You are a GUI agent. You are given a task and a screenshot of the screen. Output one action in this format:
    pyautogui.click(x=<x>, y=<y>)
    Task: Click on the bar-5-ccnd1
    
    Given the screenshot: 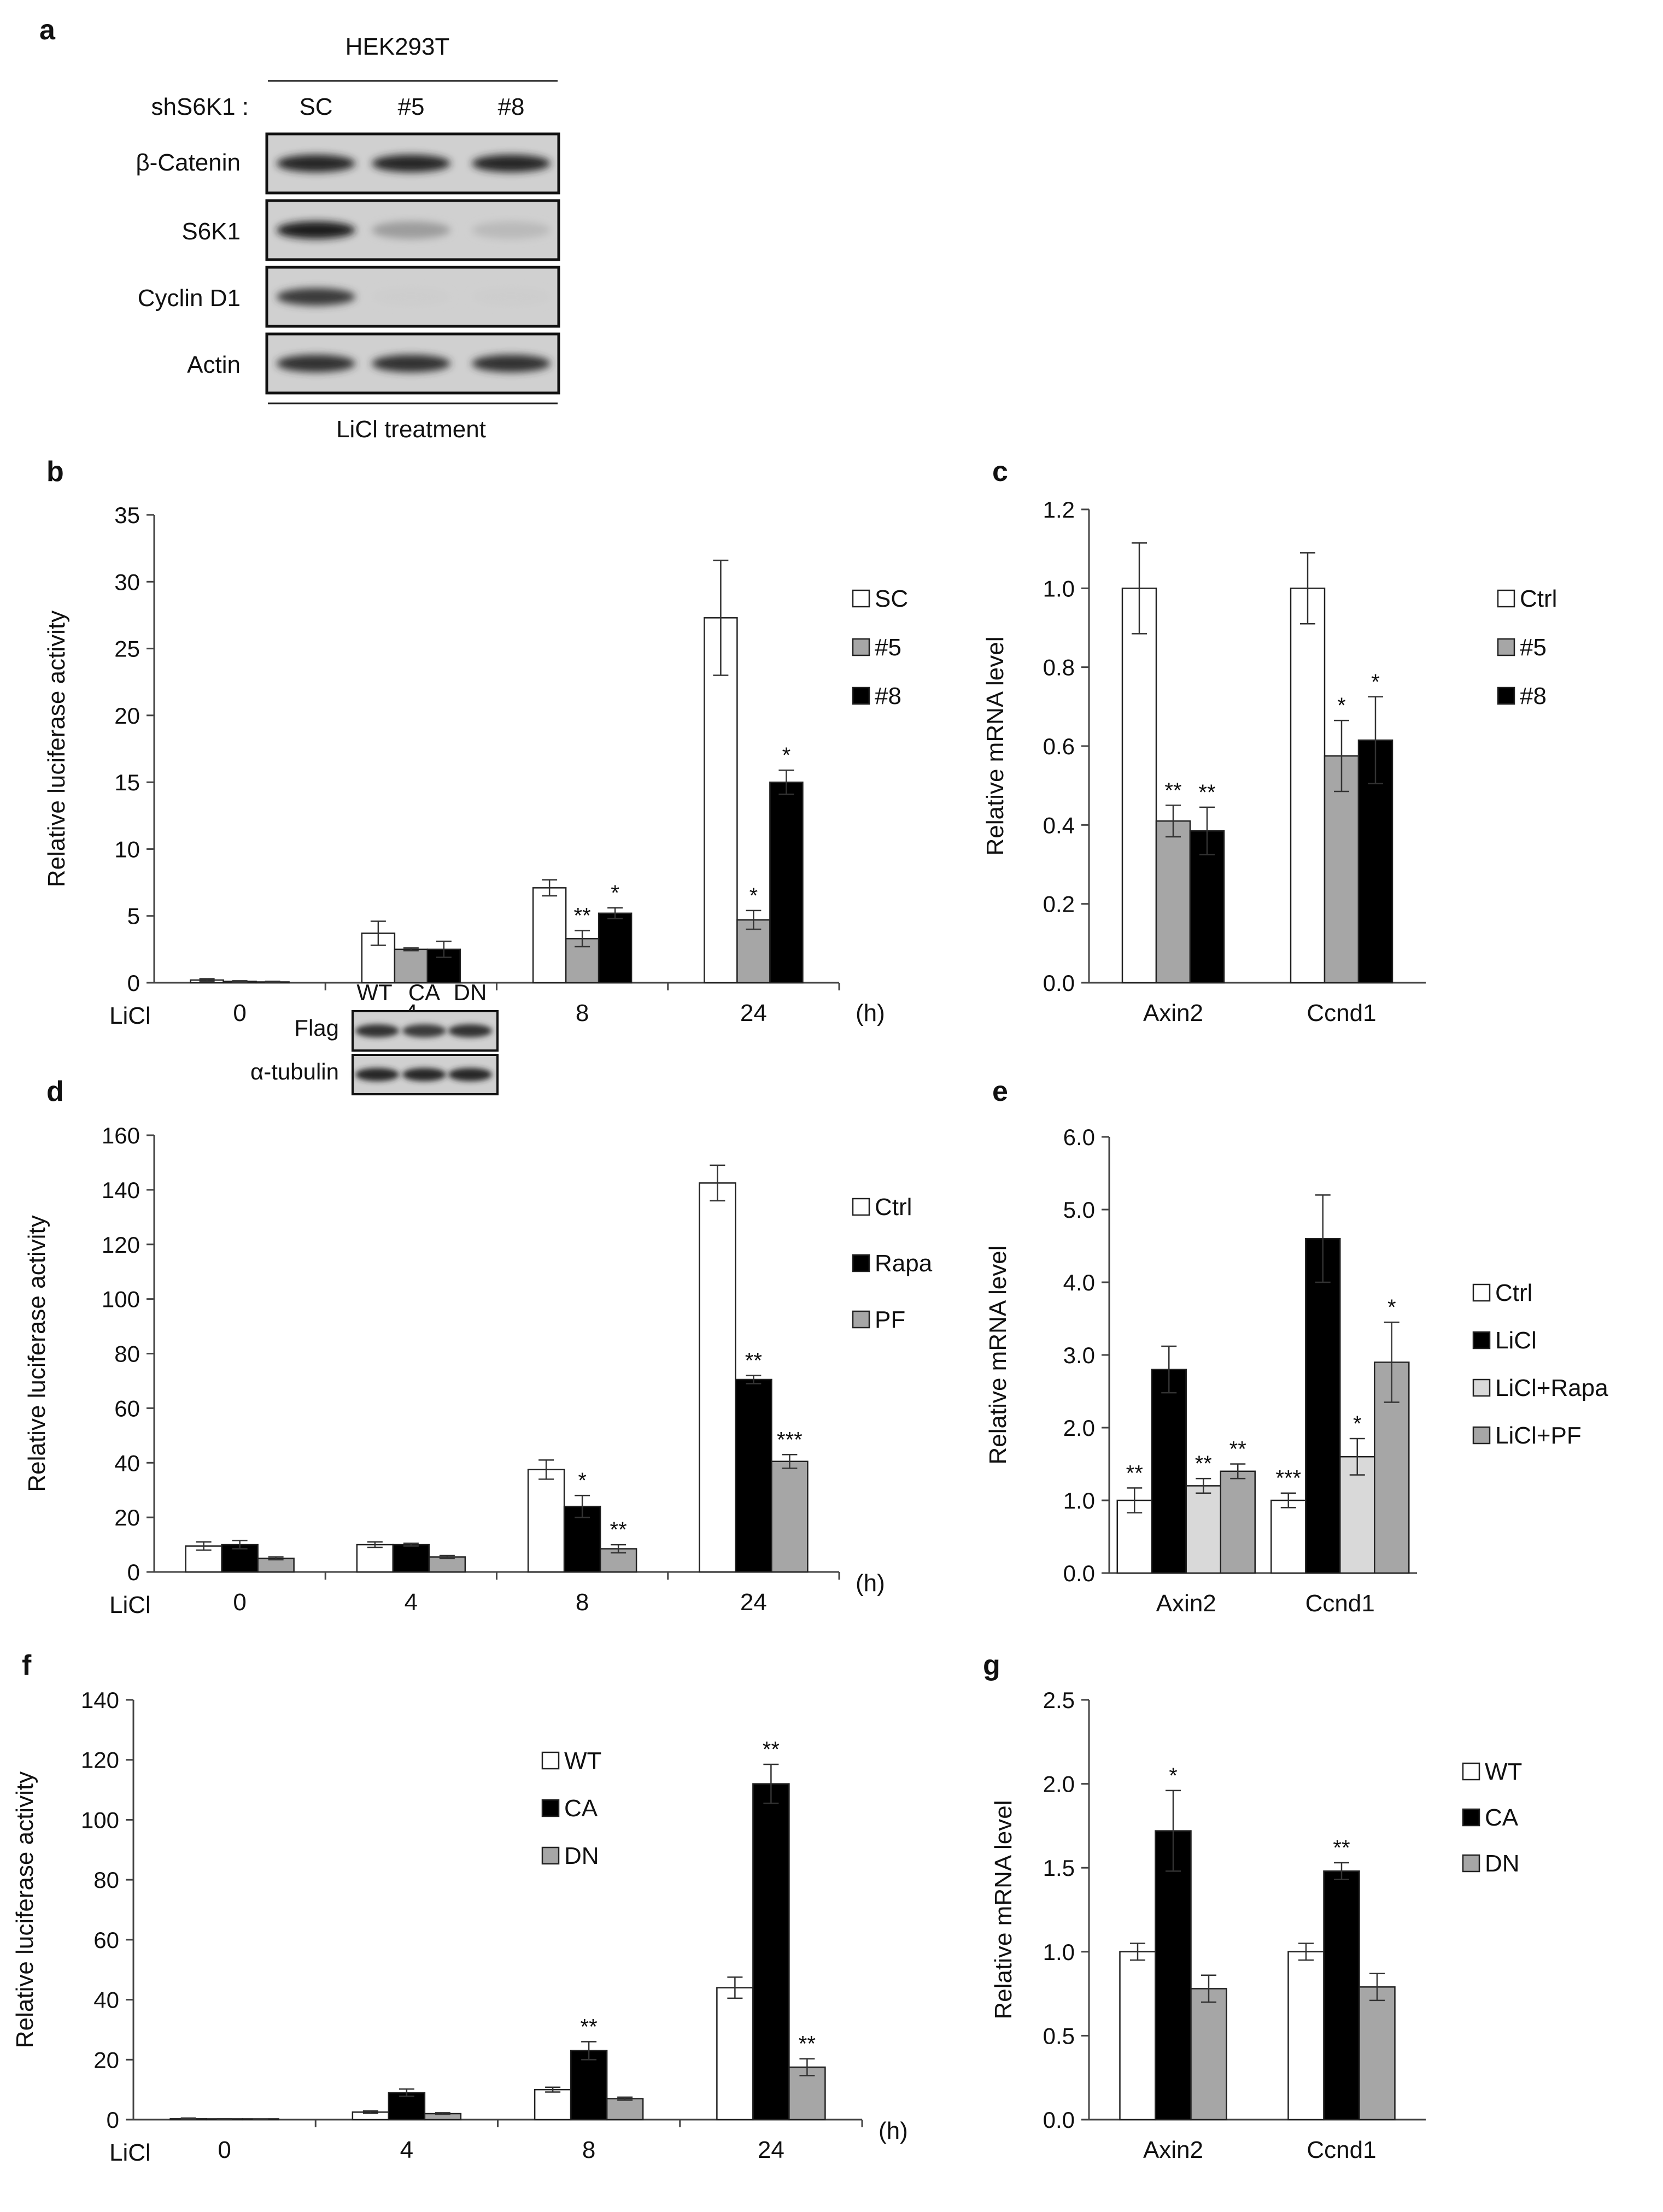 What is the action you would take?
    pyautogui.click(x=1342, y=870)
    